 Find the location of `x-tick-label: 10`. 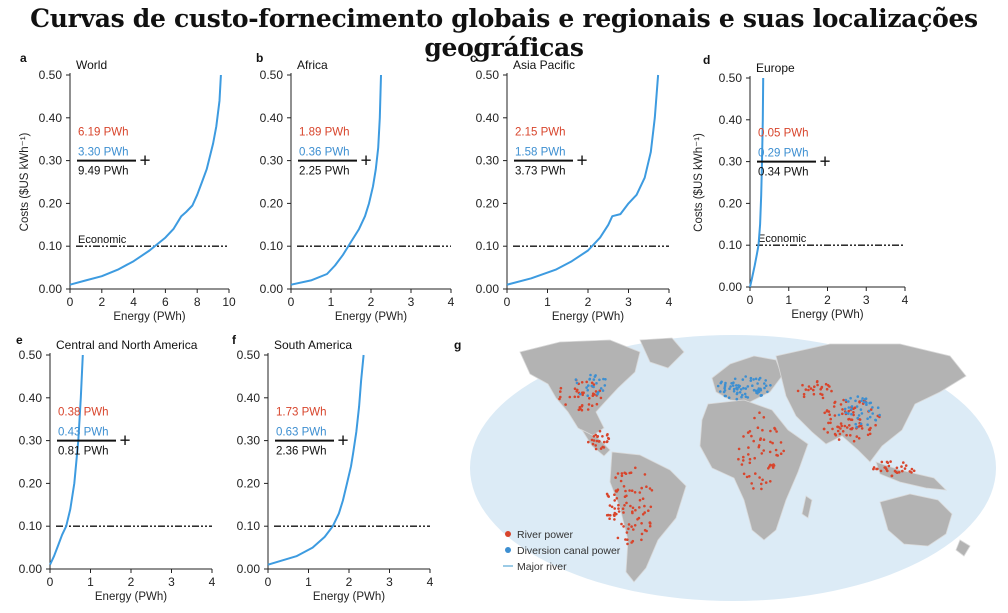

x-tick-label: 10 is located at coordinates (229, 302).